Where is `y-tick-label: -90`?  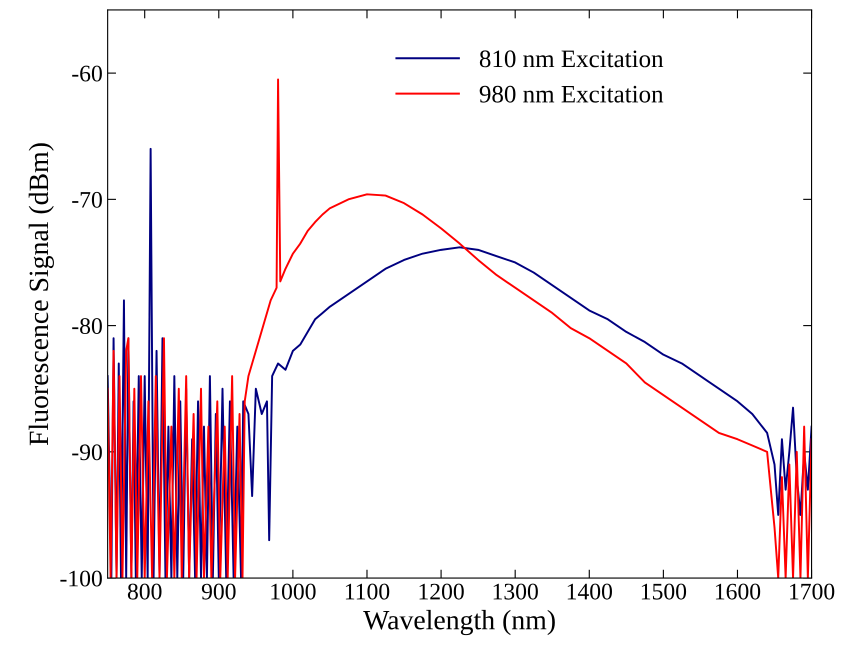
y-tick-label: -90 is located at coordinates (87, 452).